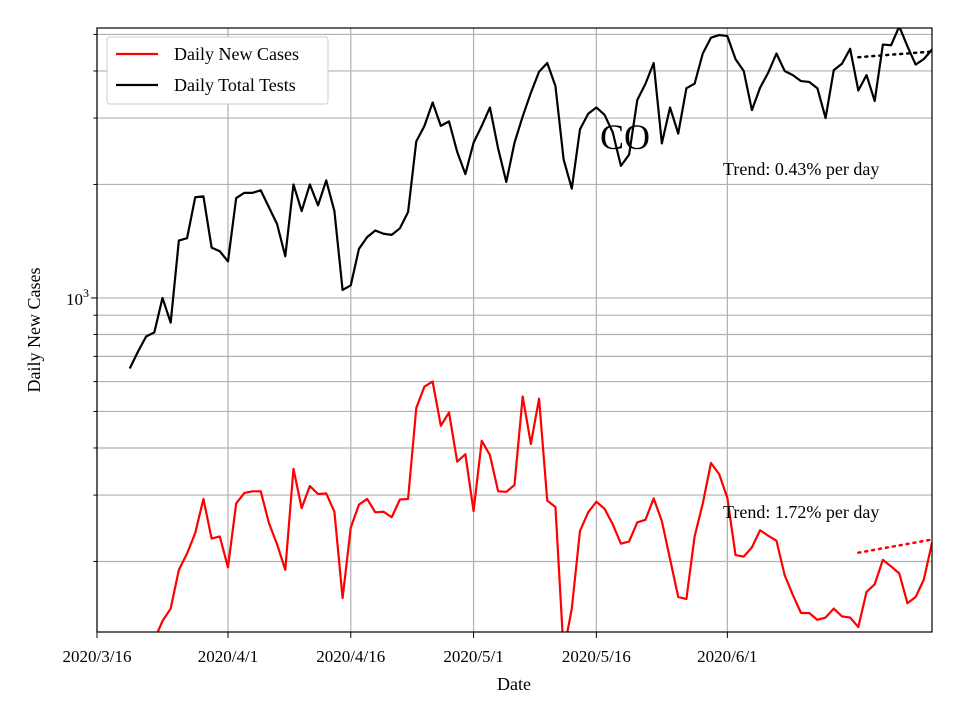 This screenshot has width=960, height=720. What do you see at coordinates (801, 169) in the screenshot?
I see `trend-label: Trend: 0.43% per day` at bounding box center [801, 169].